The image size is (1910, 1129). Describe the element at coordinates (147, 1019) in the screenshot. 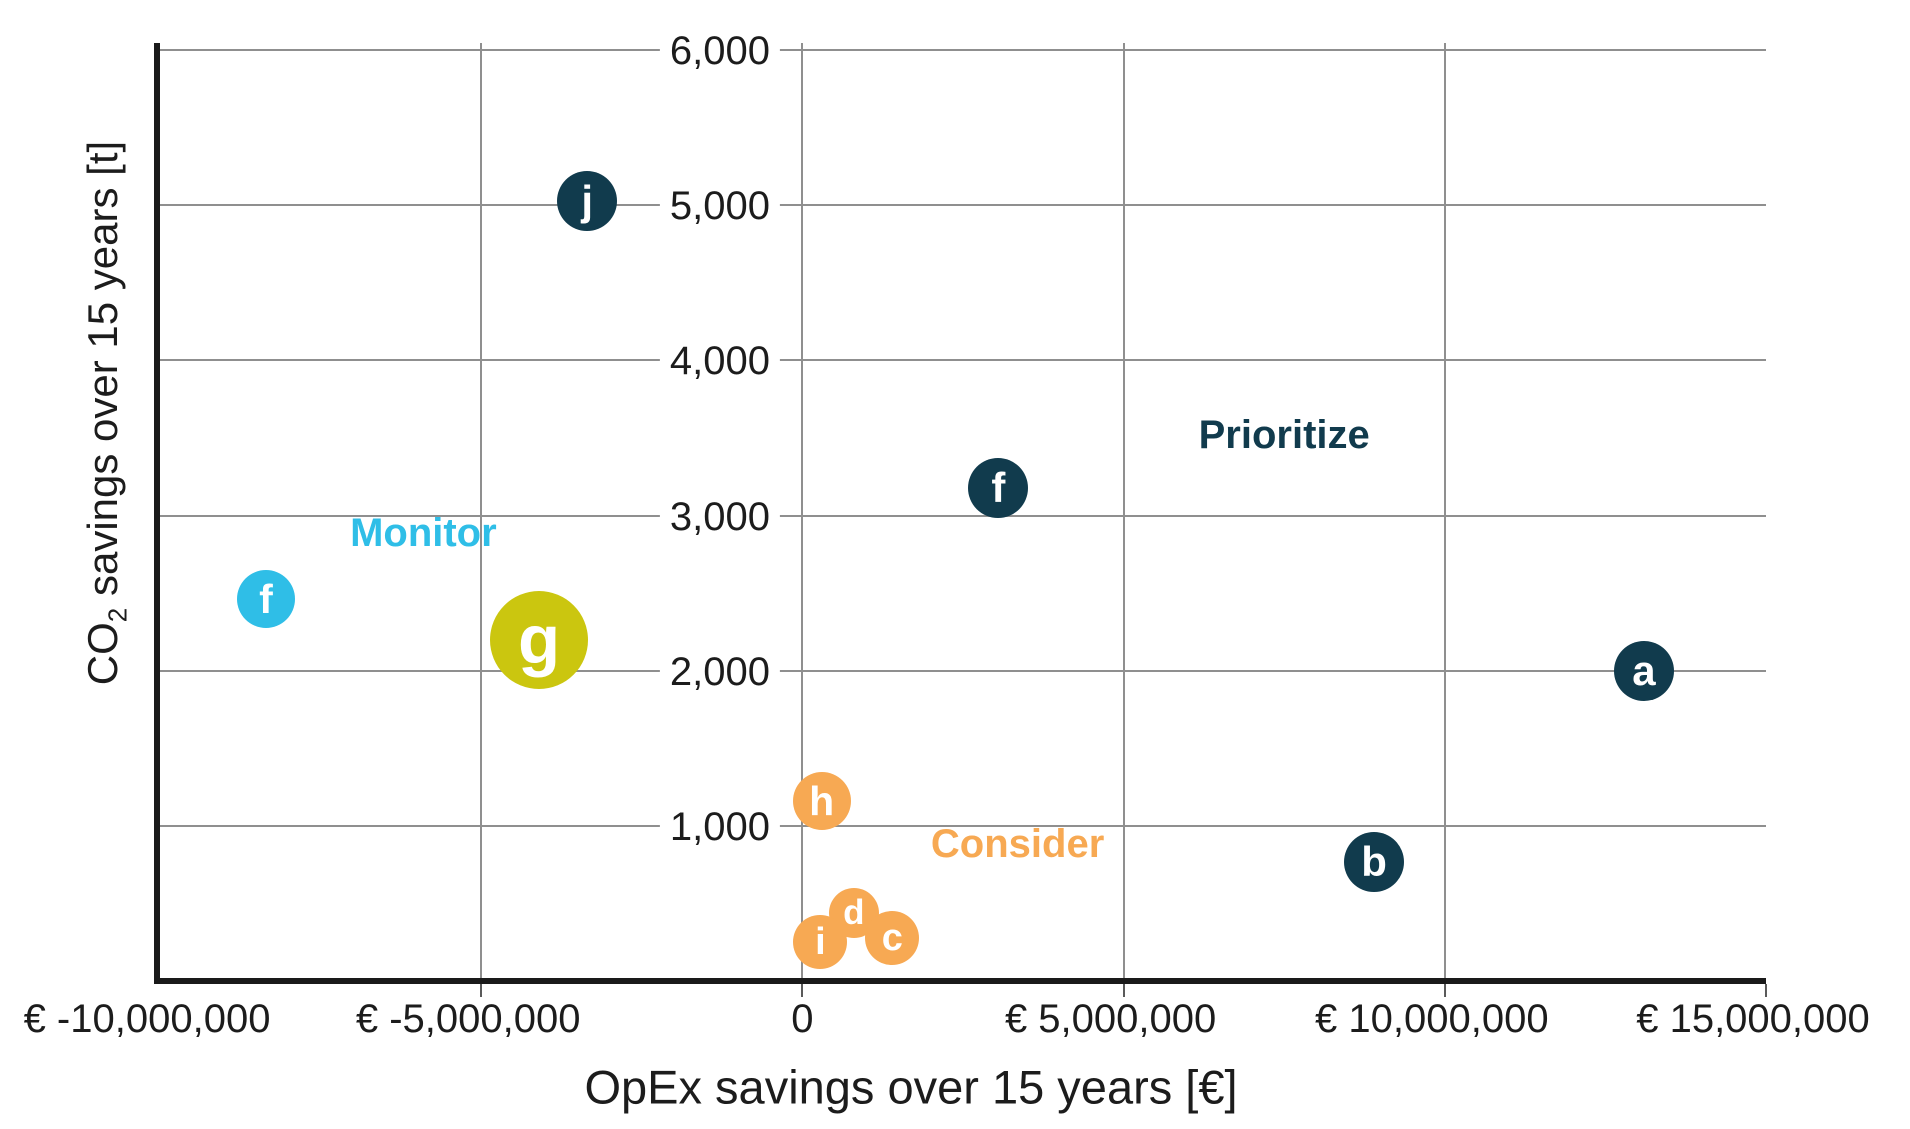

I see `x-tick-label--10000000: € -10,000,000` at that location.